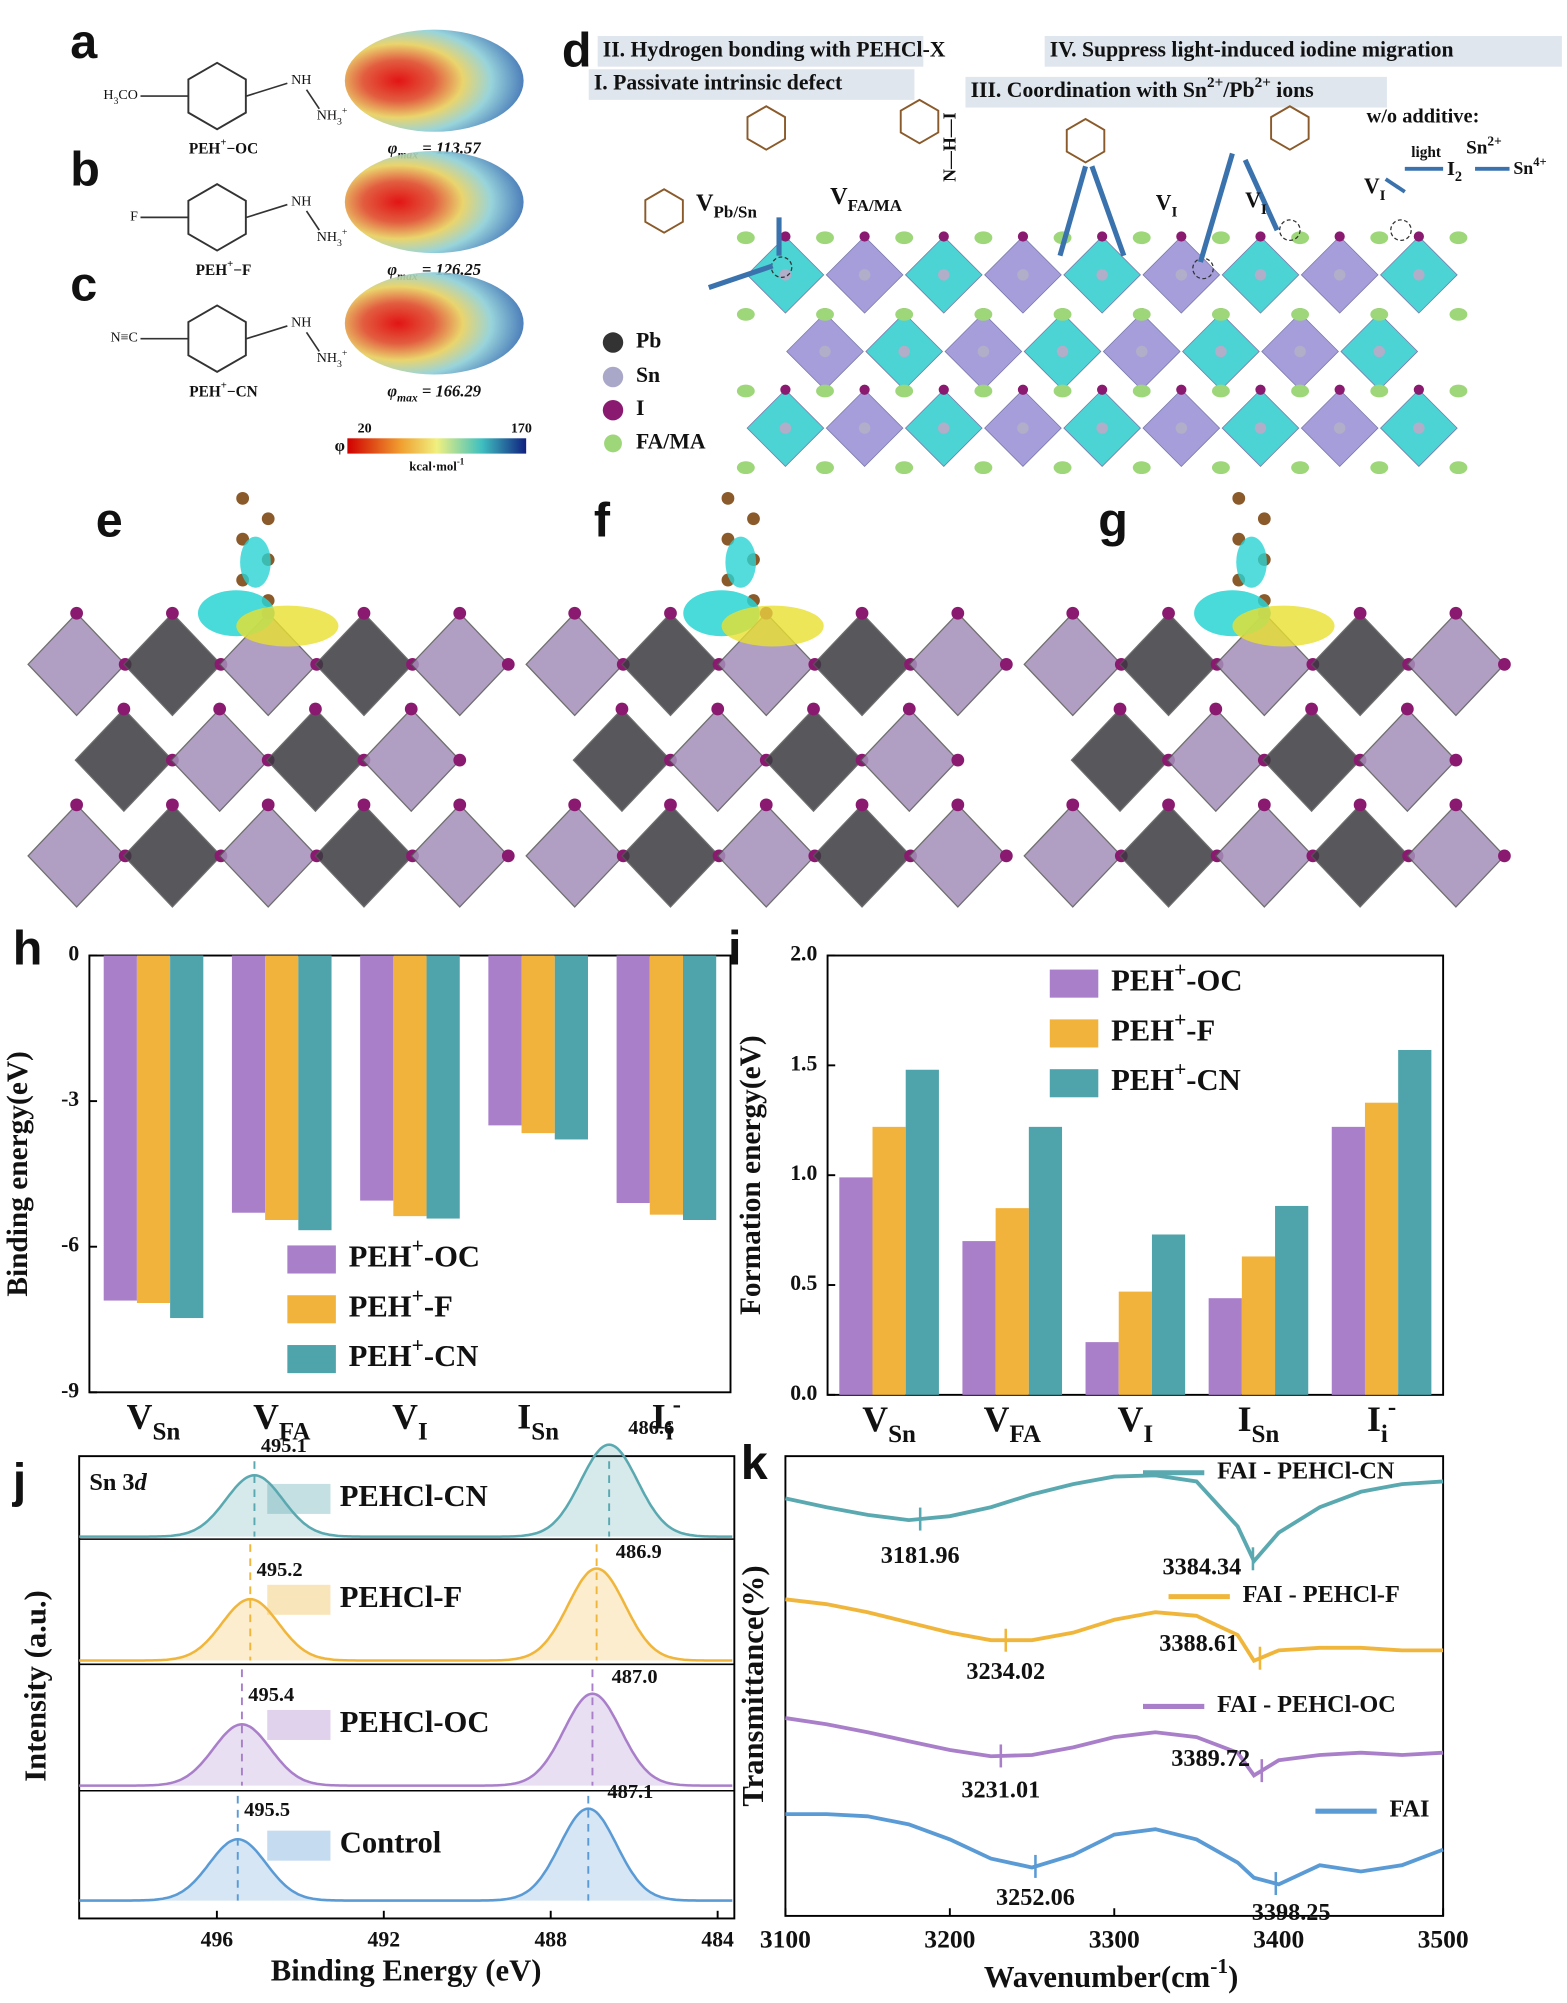 This screenshot has height=2003, width=1567. I want to click on legend-swatch, so click(1074, 983).